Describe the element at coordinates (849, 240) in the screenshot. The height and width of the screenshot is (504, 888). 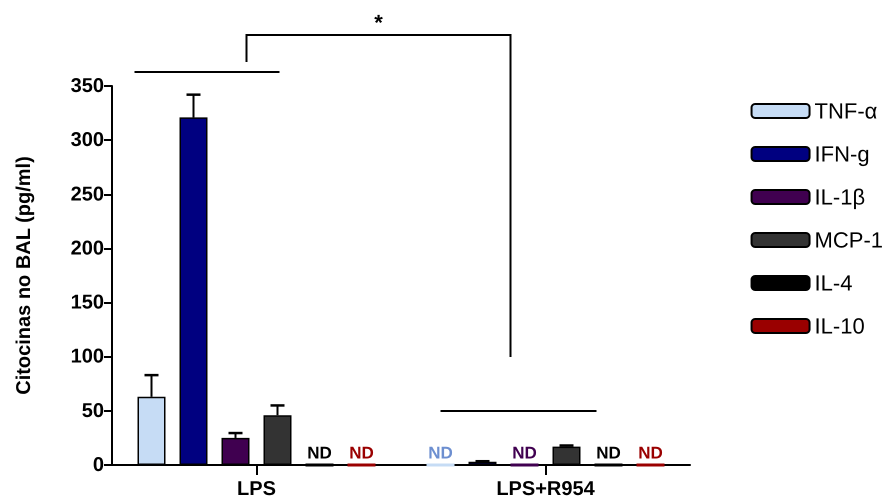
I see `legend-label: MCP-1` at that location.